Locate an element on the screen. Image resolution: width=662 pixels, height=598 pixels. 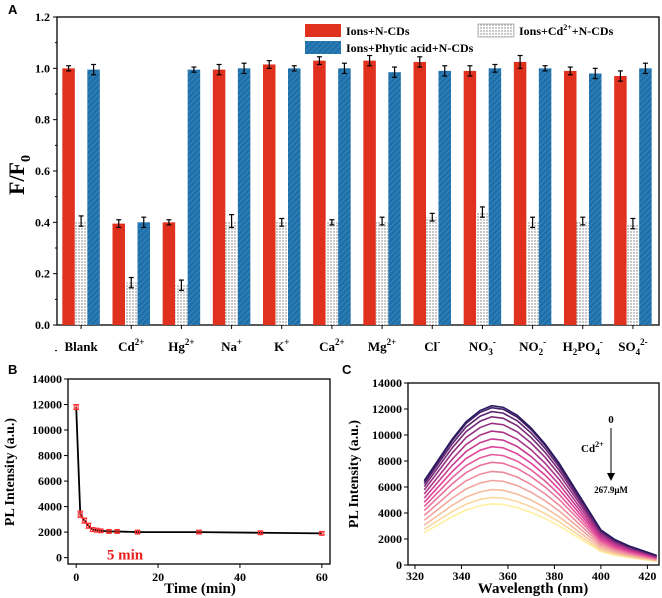
category-label: K+ is located at coordinates (281, 345).